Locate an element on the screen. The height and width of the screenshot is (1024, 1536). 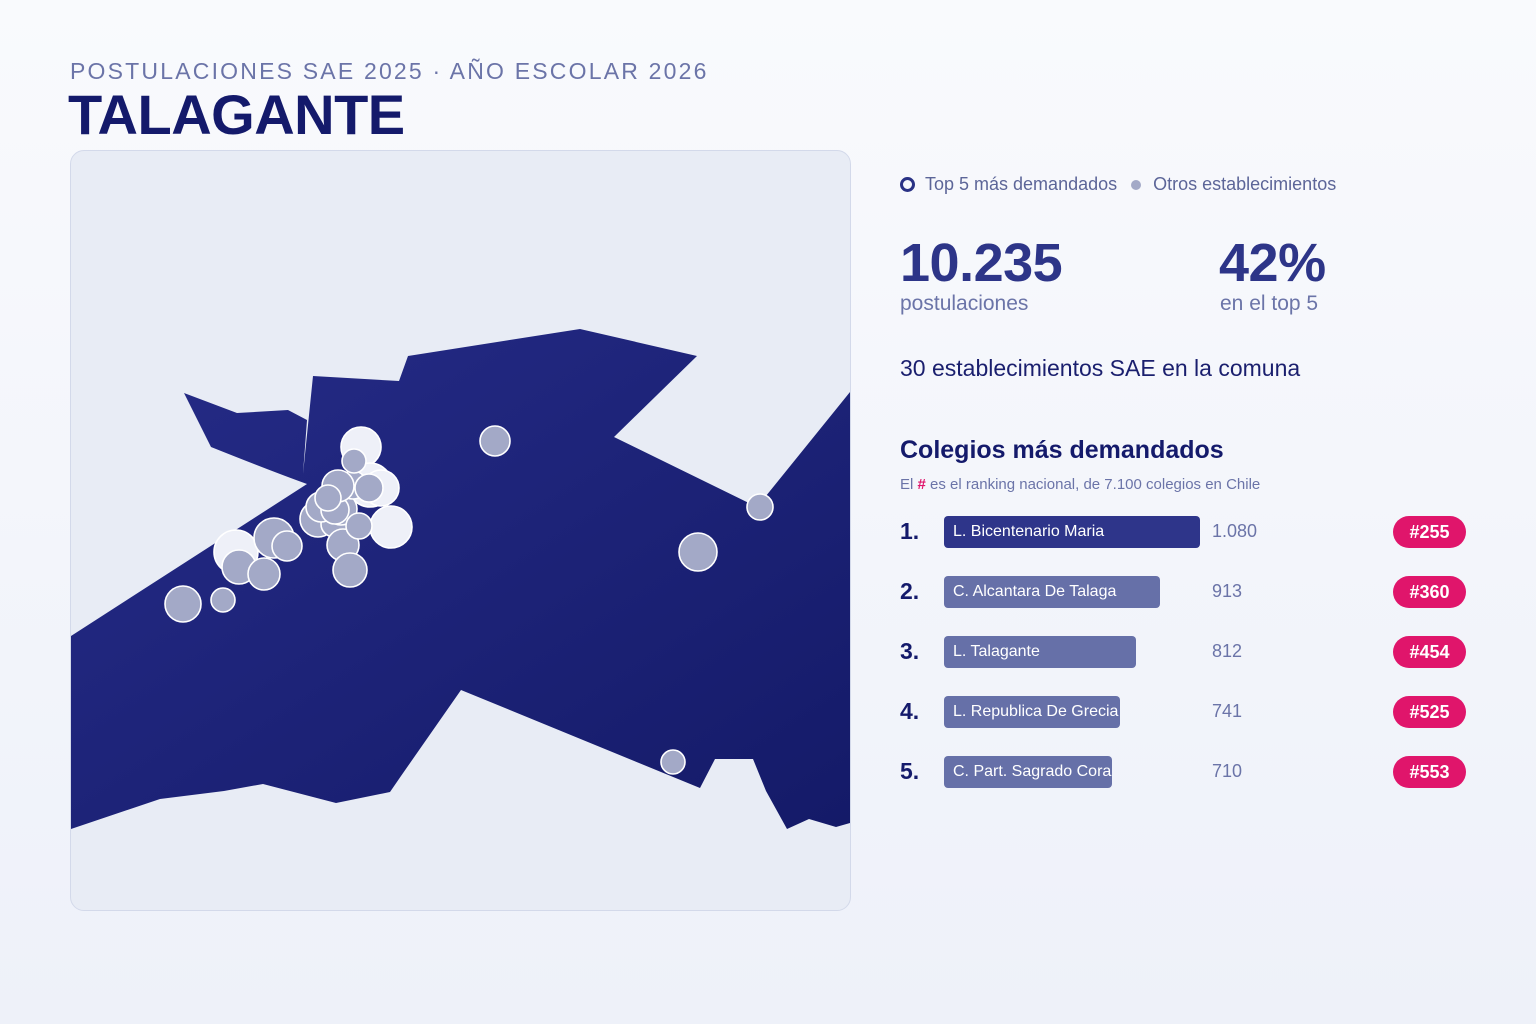
rank-bar: L. Talagante is located at coordinates (1040, 652).